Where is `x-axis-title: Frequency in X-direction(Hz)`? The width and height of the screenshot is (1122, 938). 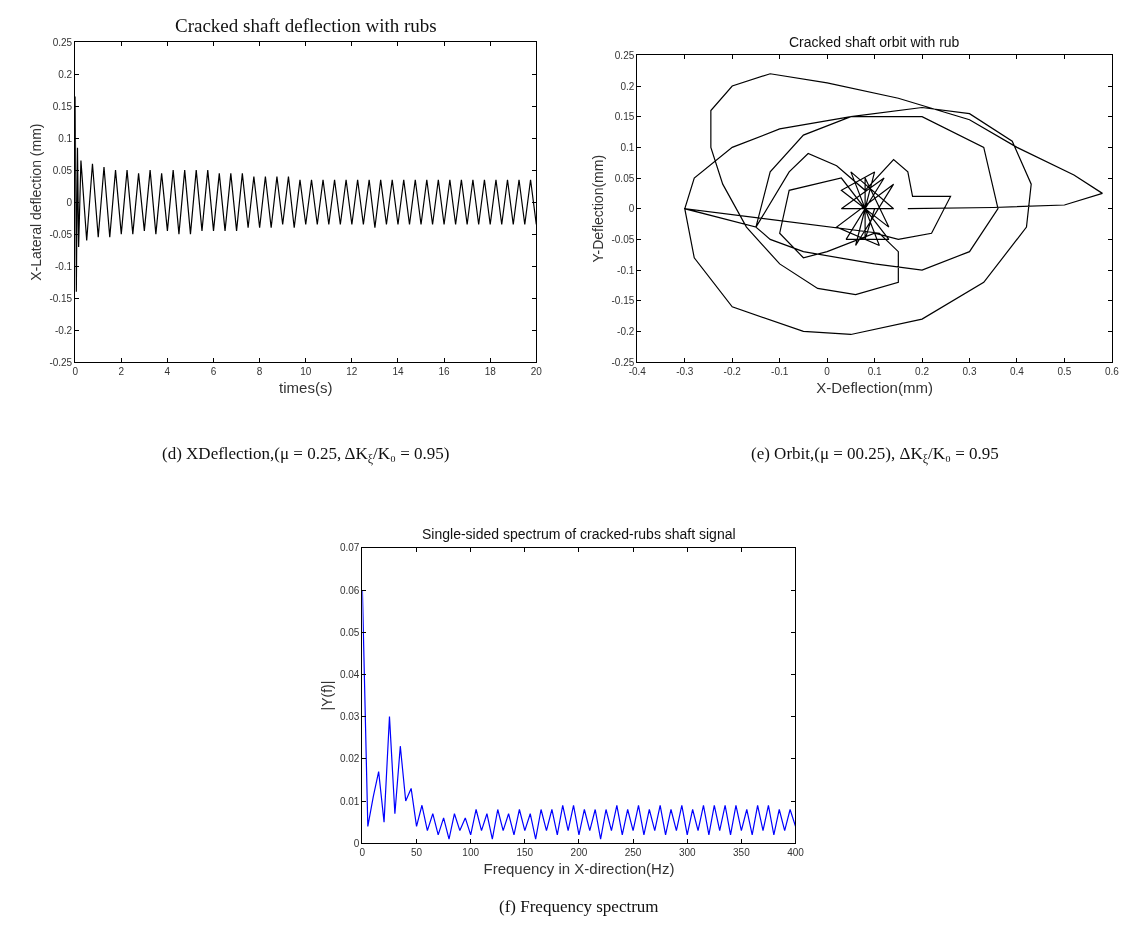 x-axis-title: Frequency in X-direction(Hz) is located at coordinates (579, 869).